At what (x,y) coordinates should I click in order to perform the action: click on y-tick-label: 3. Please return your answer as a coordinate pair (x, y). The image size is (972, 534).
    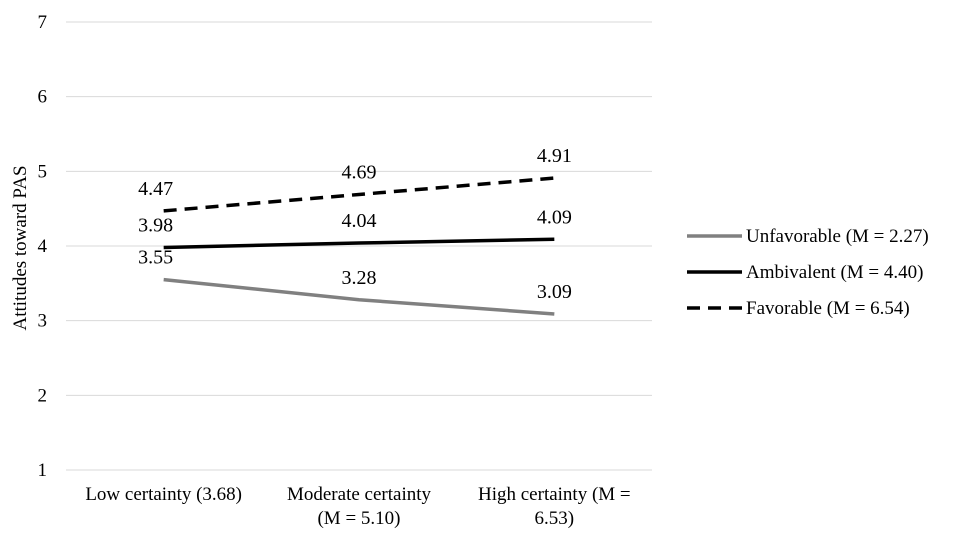
    Looking at the image, I should click on (43, 321).